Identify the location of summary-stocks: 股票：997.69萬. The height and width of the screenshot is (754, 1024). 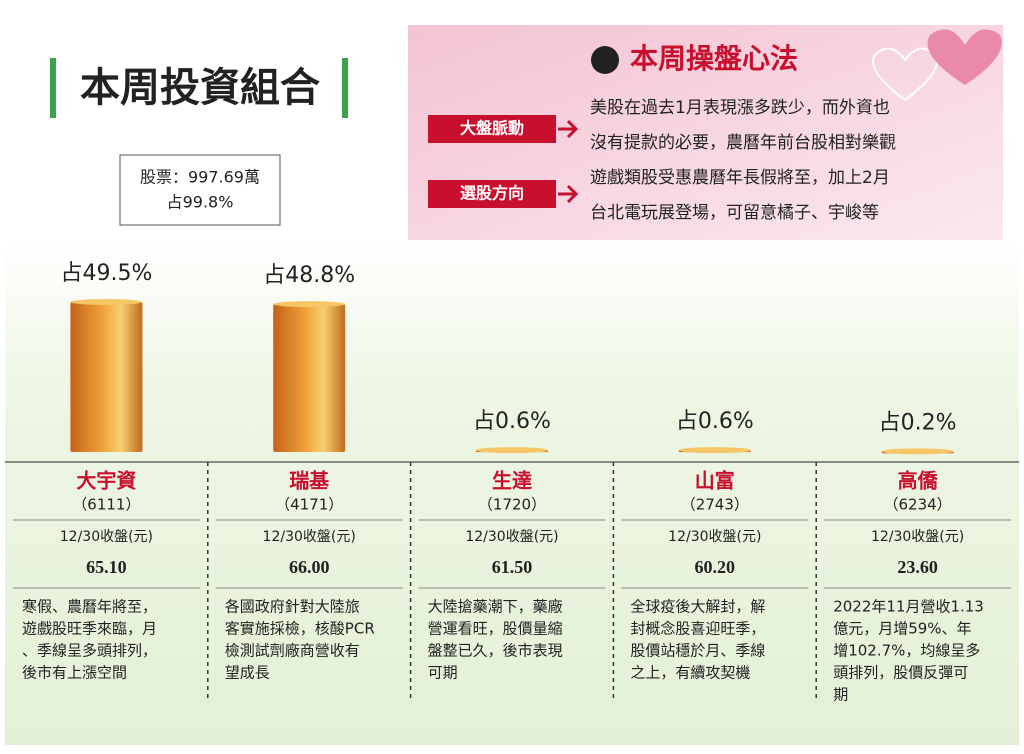
(200, 177).